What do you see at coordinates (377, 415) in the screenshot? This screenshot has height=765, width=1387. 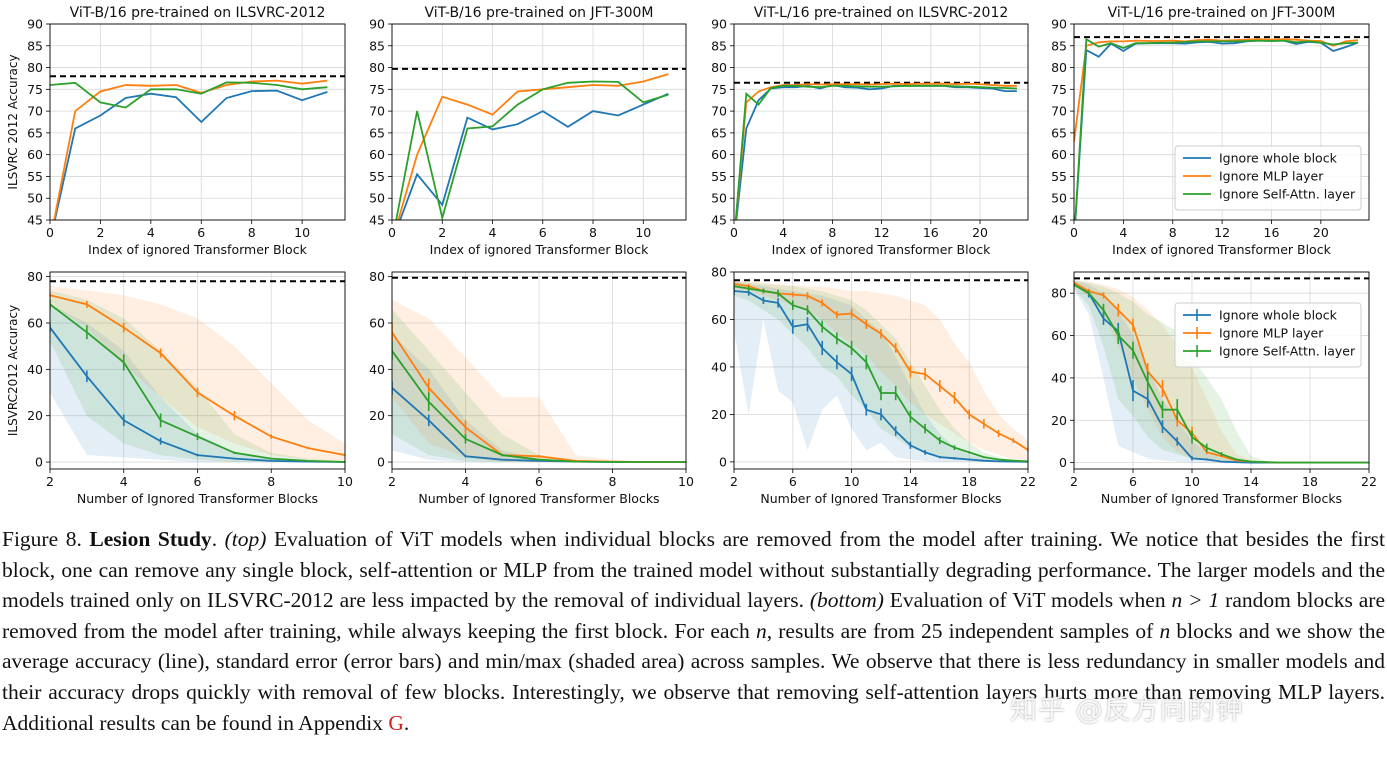 I see `y-tick-label: 20` at bounding box center [377, 415].